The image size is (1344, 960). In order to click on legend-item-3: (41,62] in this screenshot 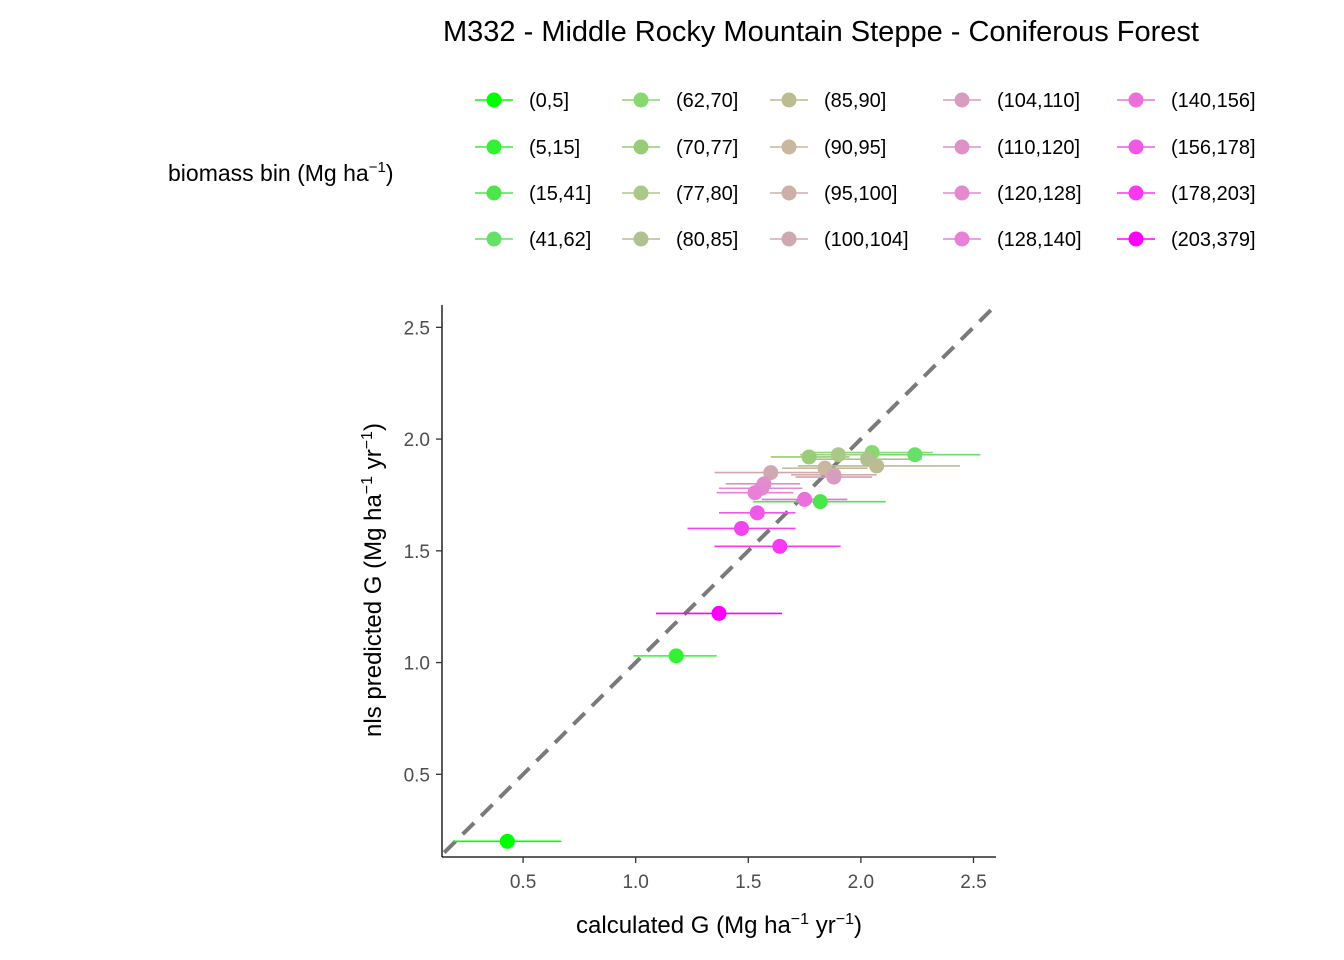, I will do `click(533, 240)`.